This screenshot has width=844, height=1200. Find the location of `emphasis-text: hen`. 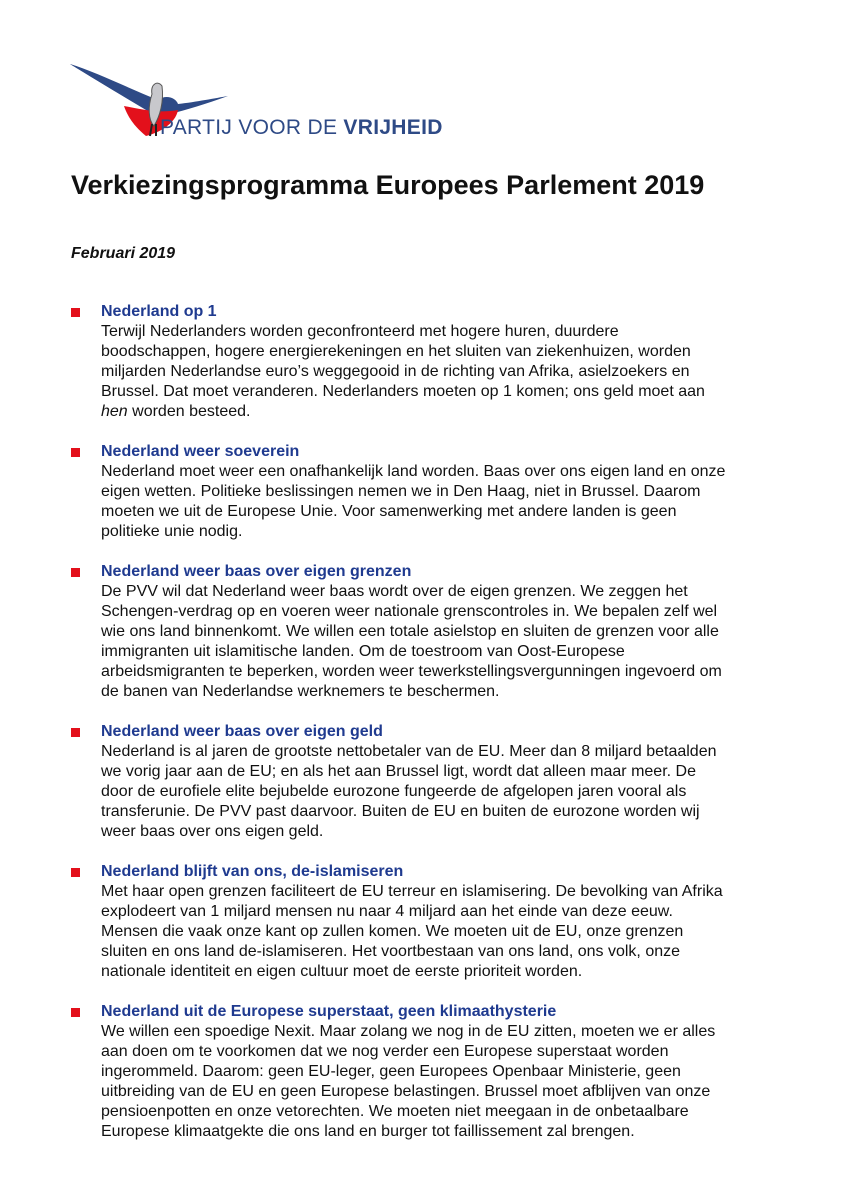

emphasis-text: hen is located at coordinates (114, 411).